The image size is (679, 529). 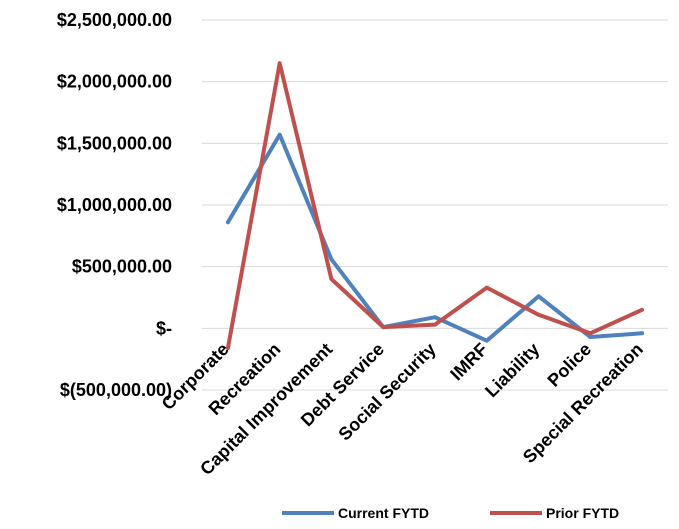 I want to click on y-tick-label: $(500,000.00), so click(x=116, y=390).